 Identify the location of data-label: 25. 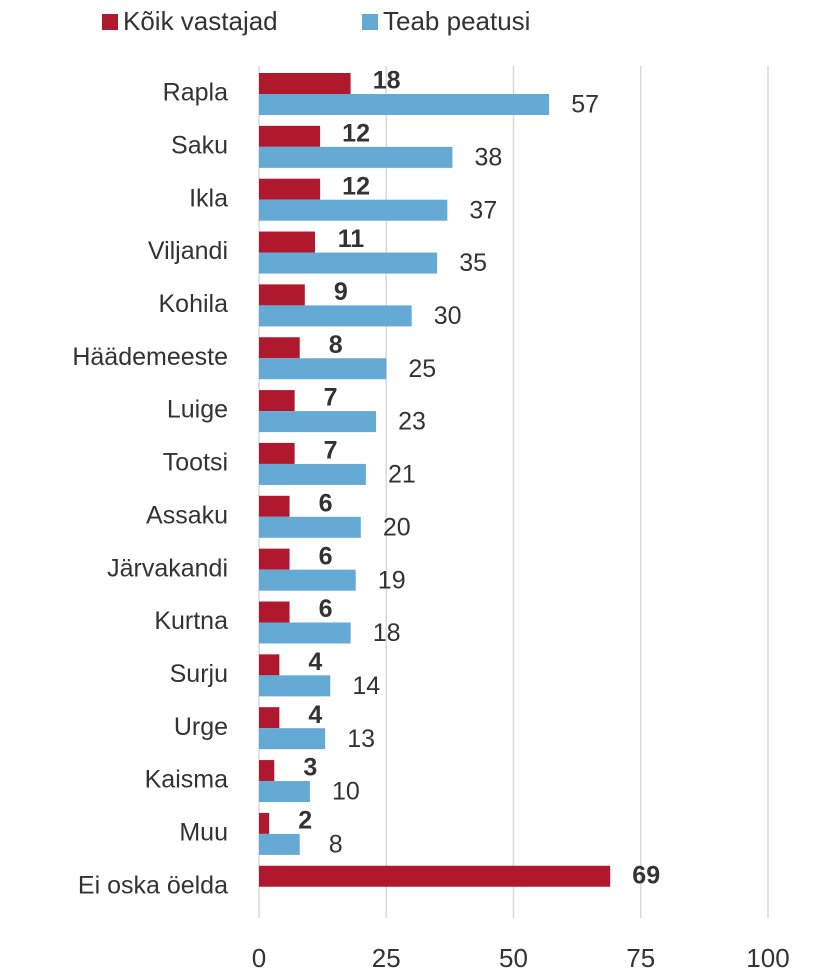
(422, 369).